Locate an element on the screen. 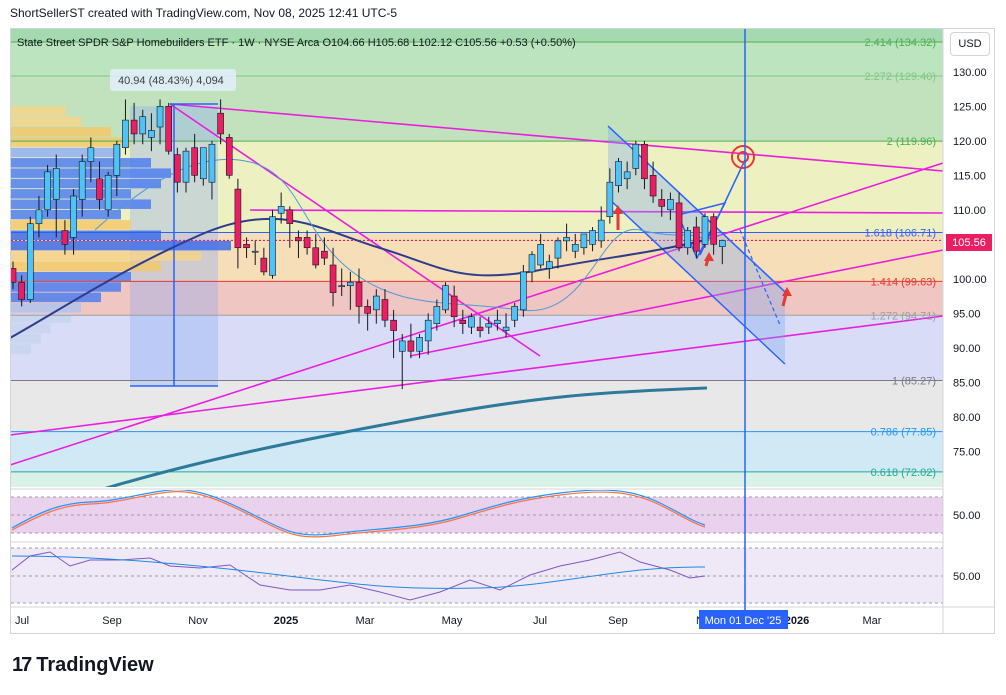 The image size is (1006, 695). y-tick-label: 120.00 is located at coordinates (970, 142).